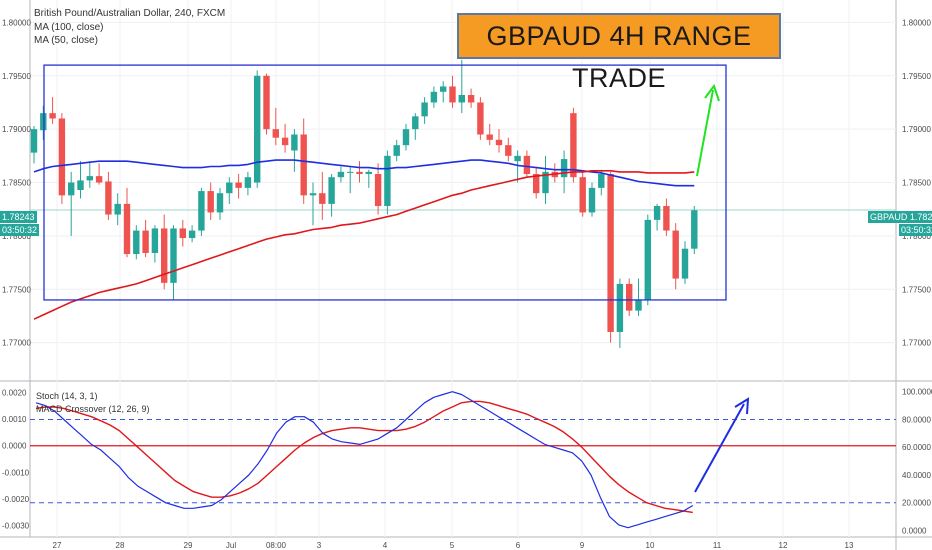 This screenshot has width=932, height=550. I want to click on macd-axis-label: -0.0030, so click(16, 525).